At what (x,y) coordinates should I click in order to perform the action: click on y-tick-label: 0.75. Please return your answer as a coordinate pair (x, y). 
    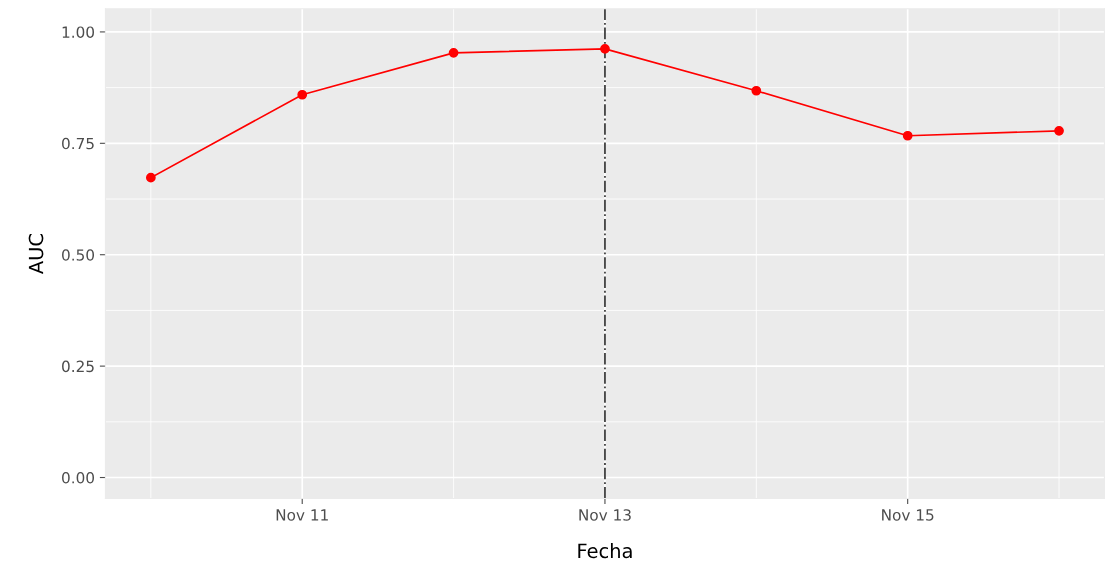
    Looking at the image, I should click on (78, 143).